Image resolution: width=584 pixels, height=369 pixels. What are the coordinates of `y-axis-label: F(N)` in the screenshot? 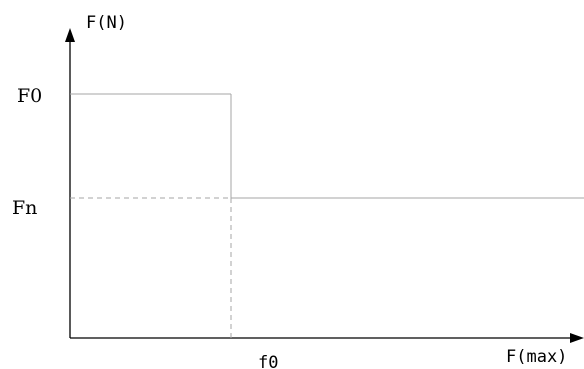 It's located at (106, 23).